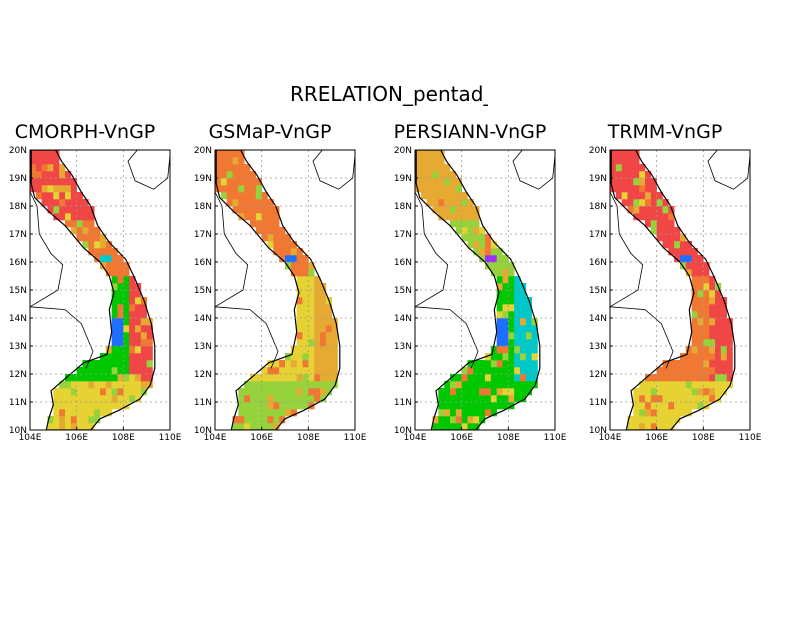  I want to click on y-tick-label: 19N, so click(403, 179).